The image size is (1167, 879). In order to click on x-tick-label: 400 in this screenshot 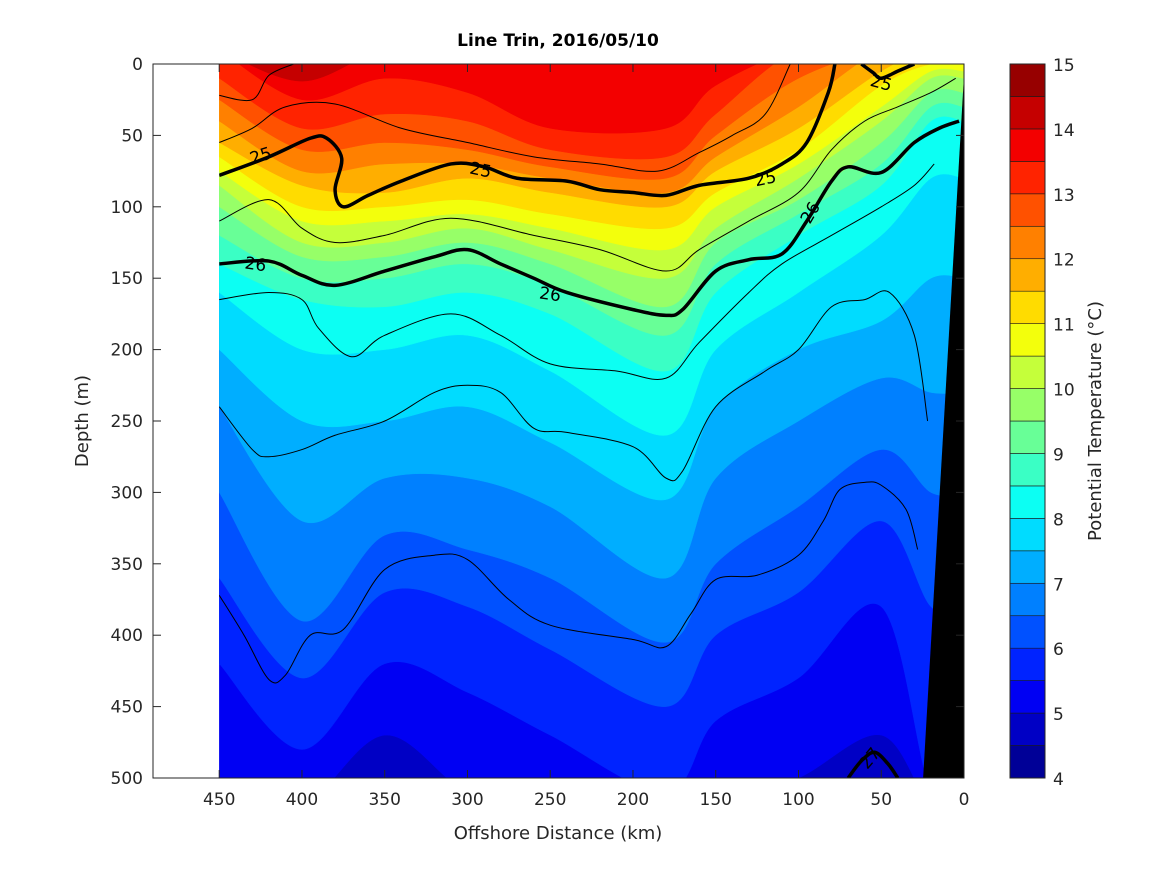, I will do `click(302, 800)`.